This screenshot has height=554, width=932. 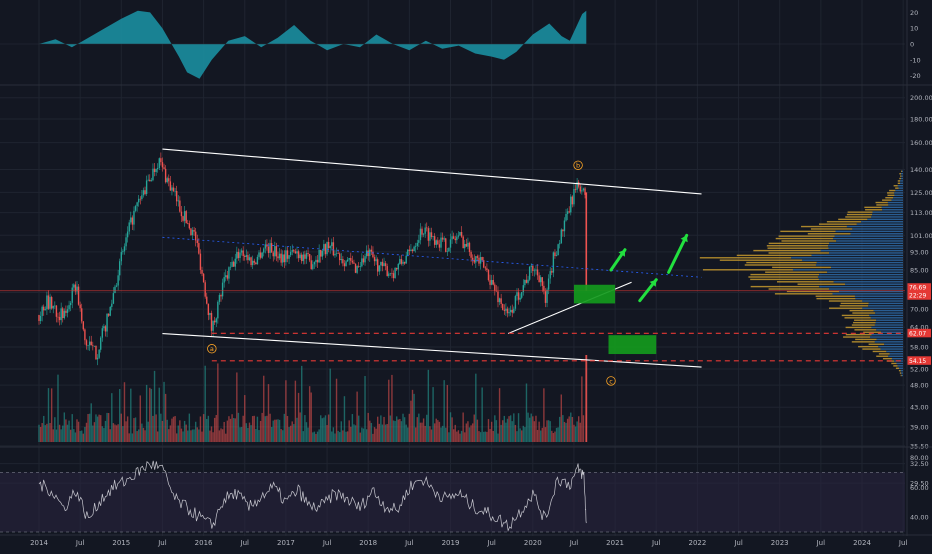 What do you see at coordinates (919, 518) in the screenshot?
I see `rsi-y-tick: 40.00` at bounding box center [919, 518].